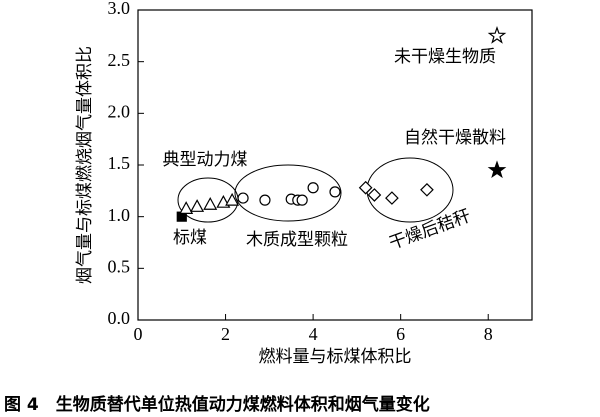 Image resolution: width=600 pixels, height=417 pixels. I want to click on y-axis-title: 烟气量与标煤燃烧烟气量体积比, so click(85, 165).